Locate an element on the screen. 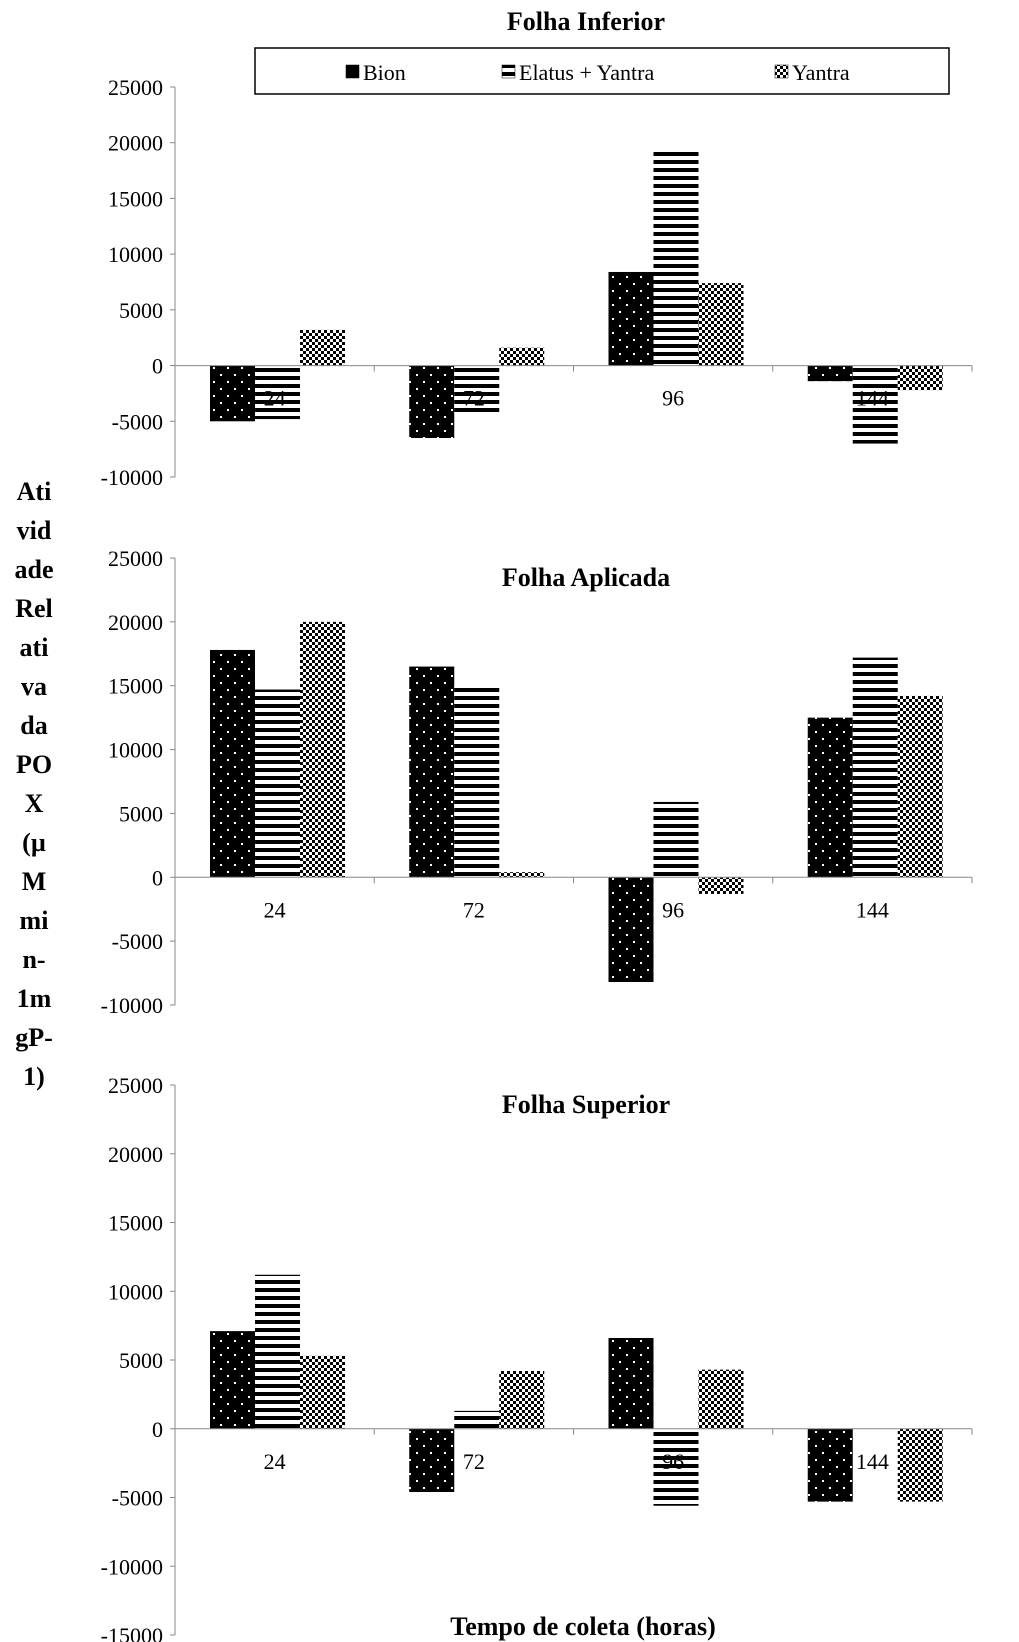 This screenshot has width=1019, height=1642. x-axis-label: Tempo de coleta (horas) is located at coordinates (583, 1626).